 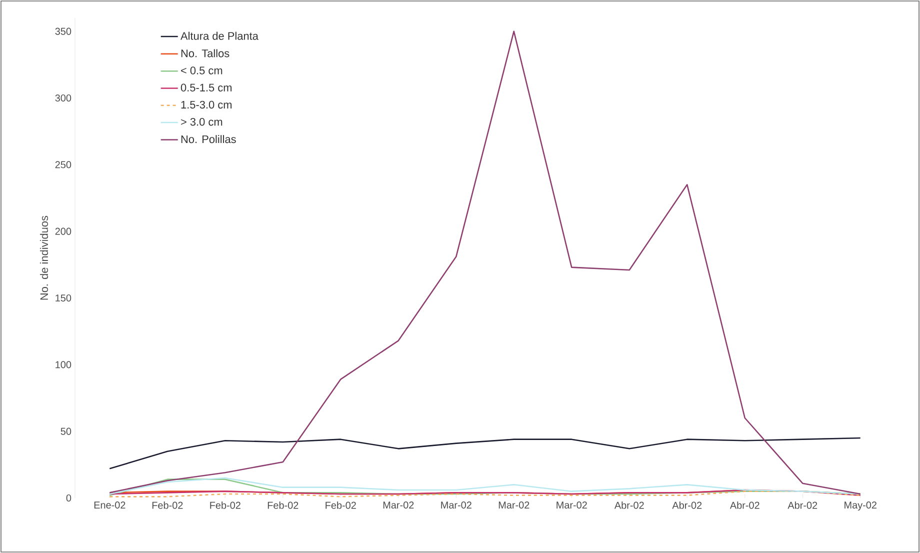 What do you see at coordinates (64, 298) in the screenshot?
I see `y-tick-label: 150` at bounding box center [64, 298].